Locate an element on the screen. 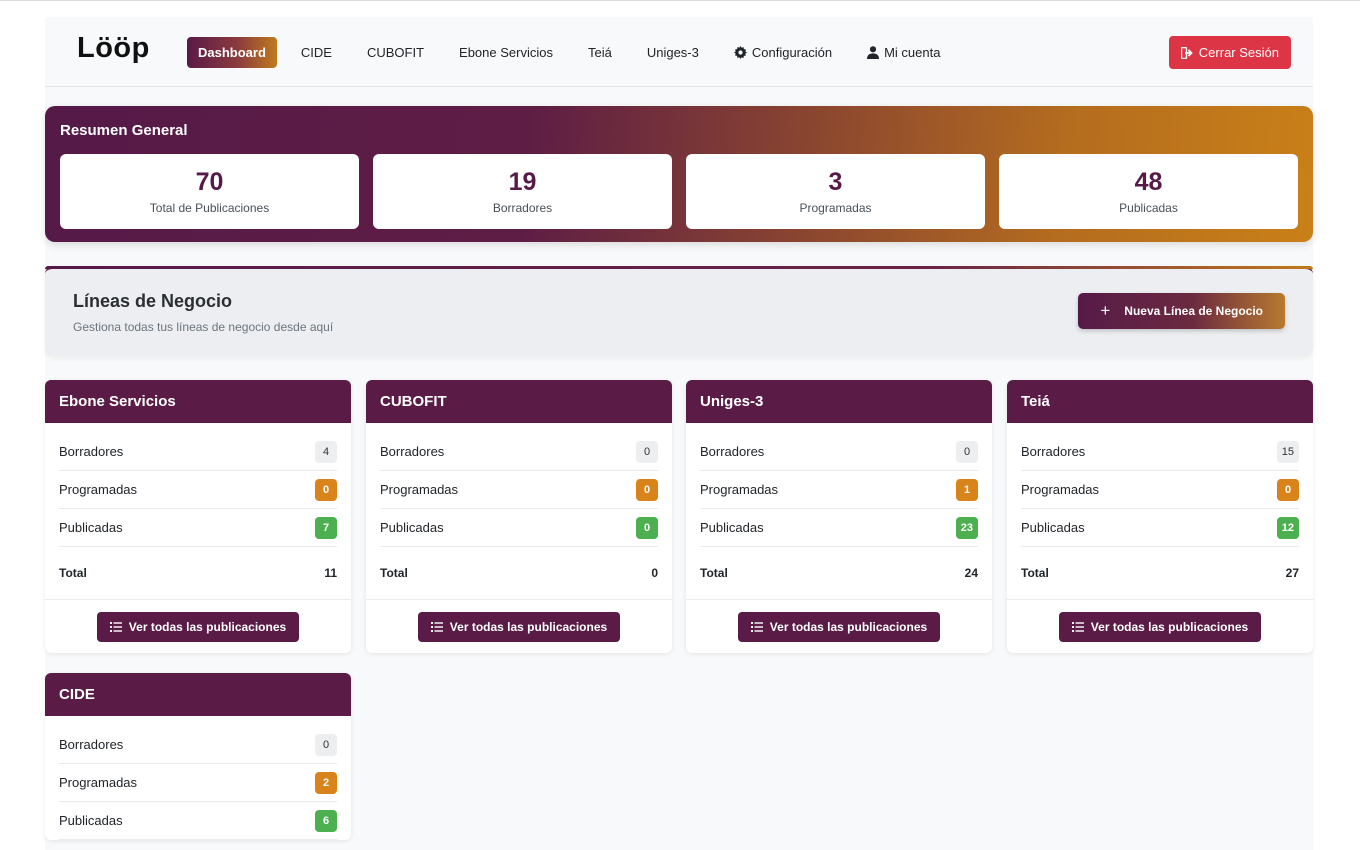  nav-teia: Teiá is located at coordinates (600, 52).